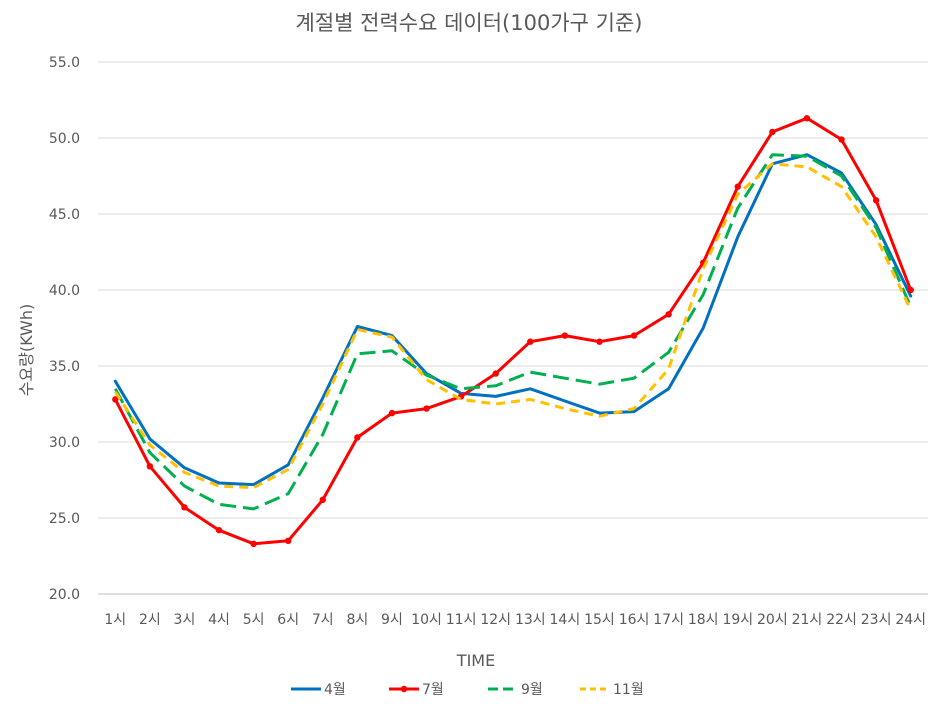 Image resolution: width=939 pixels, height=709 pixels. I want to click on y-tick-label: 50.0, so click(64, 139).